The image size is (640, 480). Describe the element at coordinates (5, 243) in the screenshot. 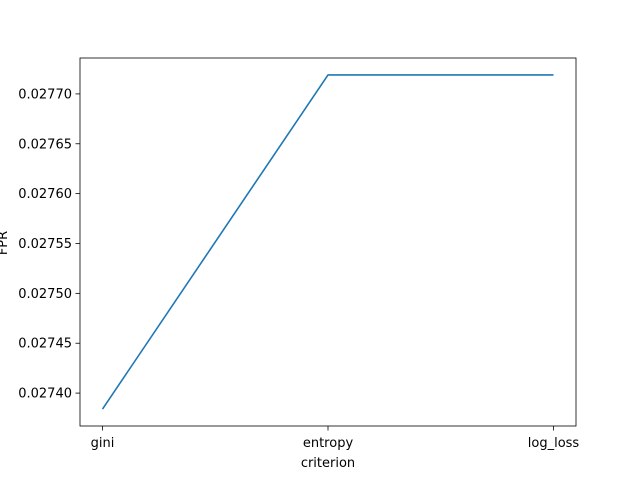

I see `y-axis-label: FPR` at that location.